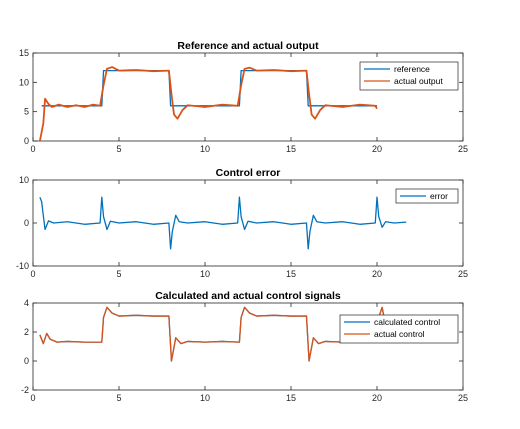 This screenshot has width=520, height=429. I want to click on y-tick-label: 15, so click(24, 53).